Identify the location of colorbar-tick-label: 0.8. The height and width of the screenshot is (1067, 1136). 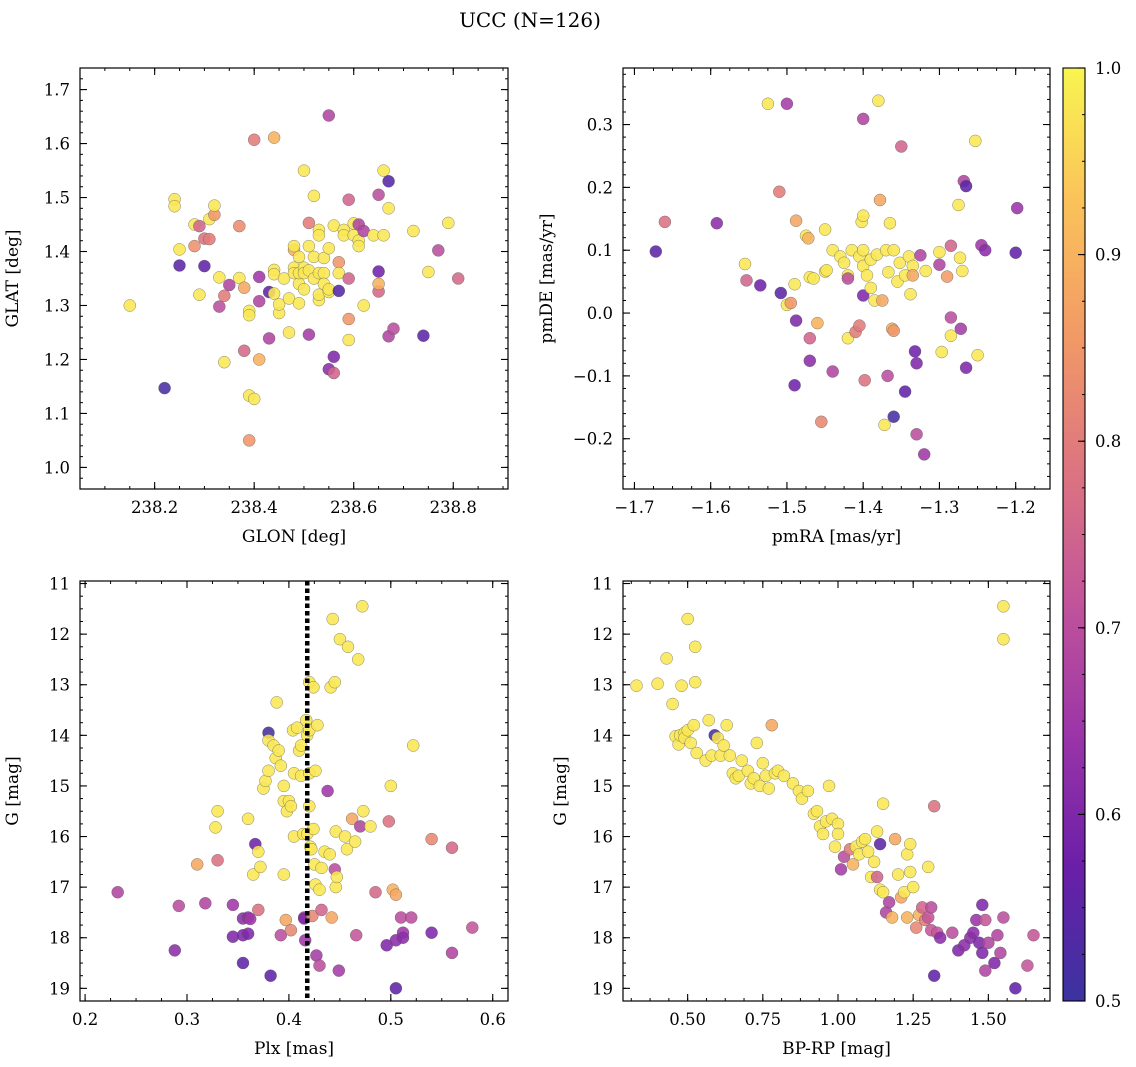
(1108, 441).